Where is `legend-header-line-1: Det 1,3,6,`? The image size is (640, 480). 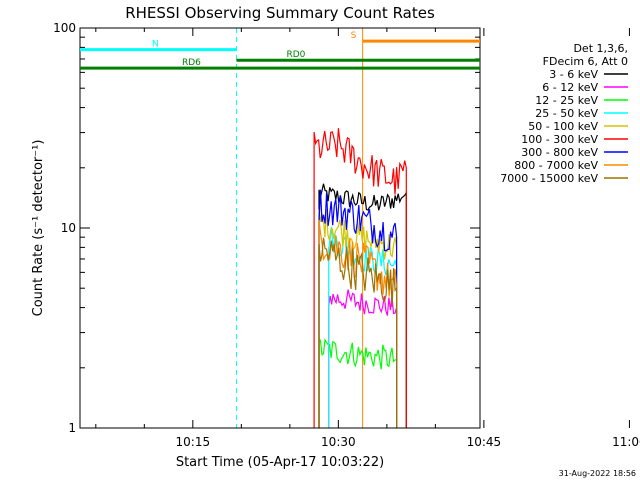 legend-header-line-1: Det 1,3,6, is located at coordinates (600, 48).